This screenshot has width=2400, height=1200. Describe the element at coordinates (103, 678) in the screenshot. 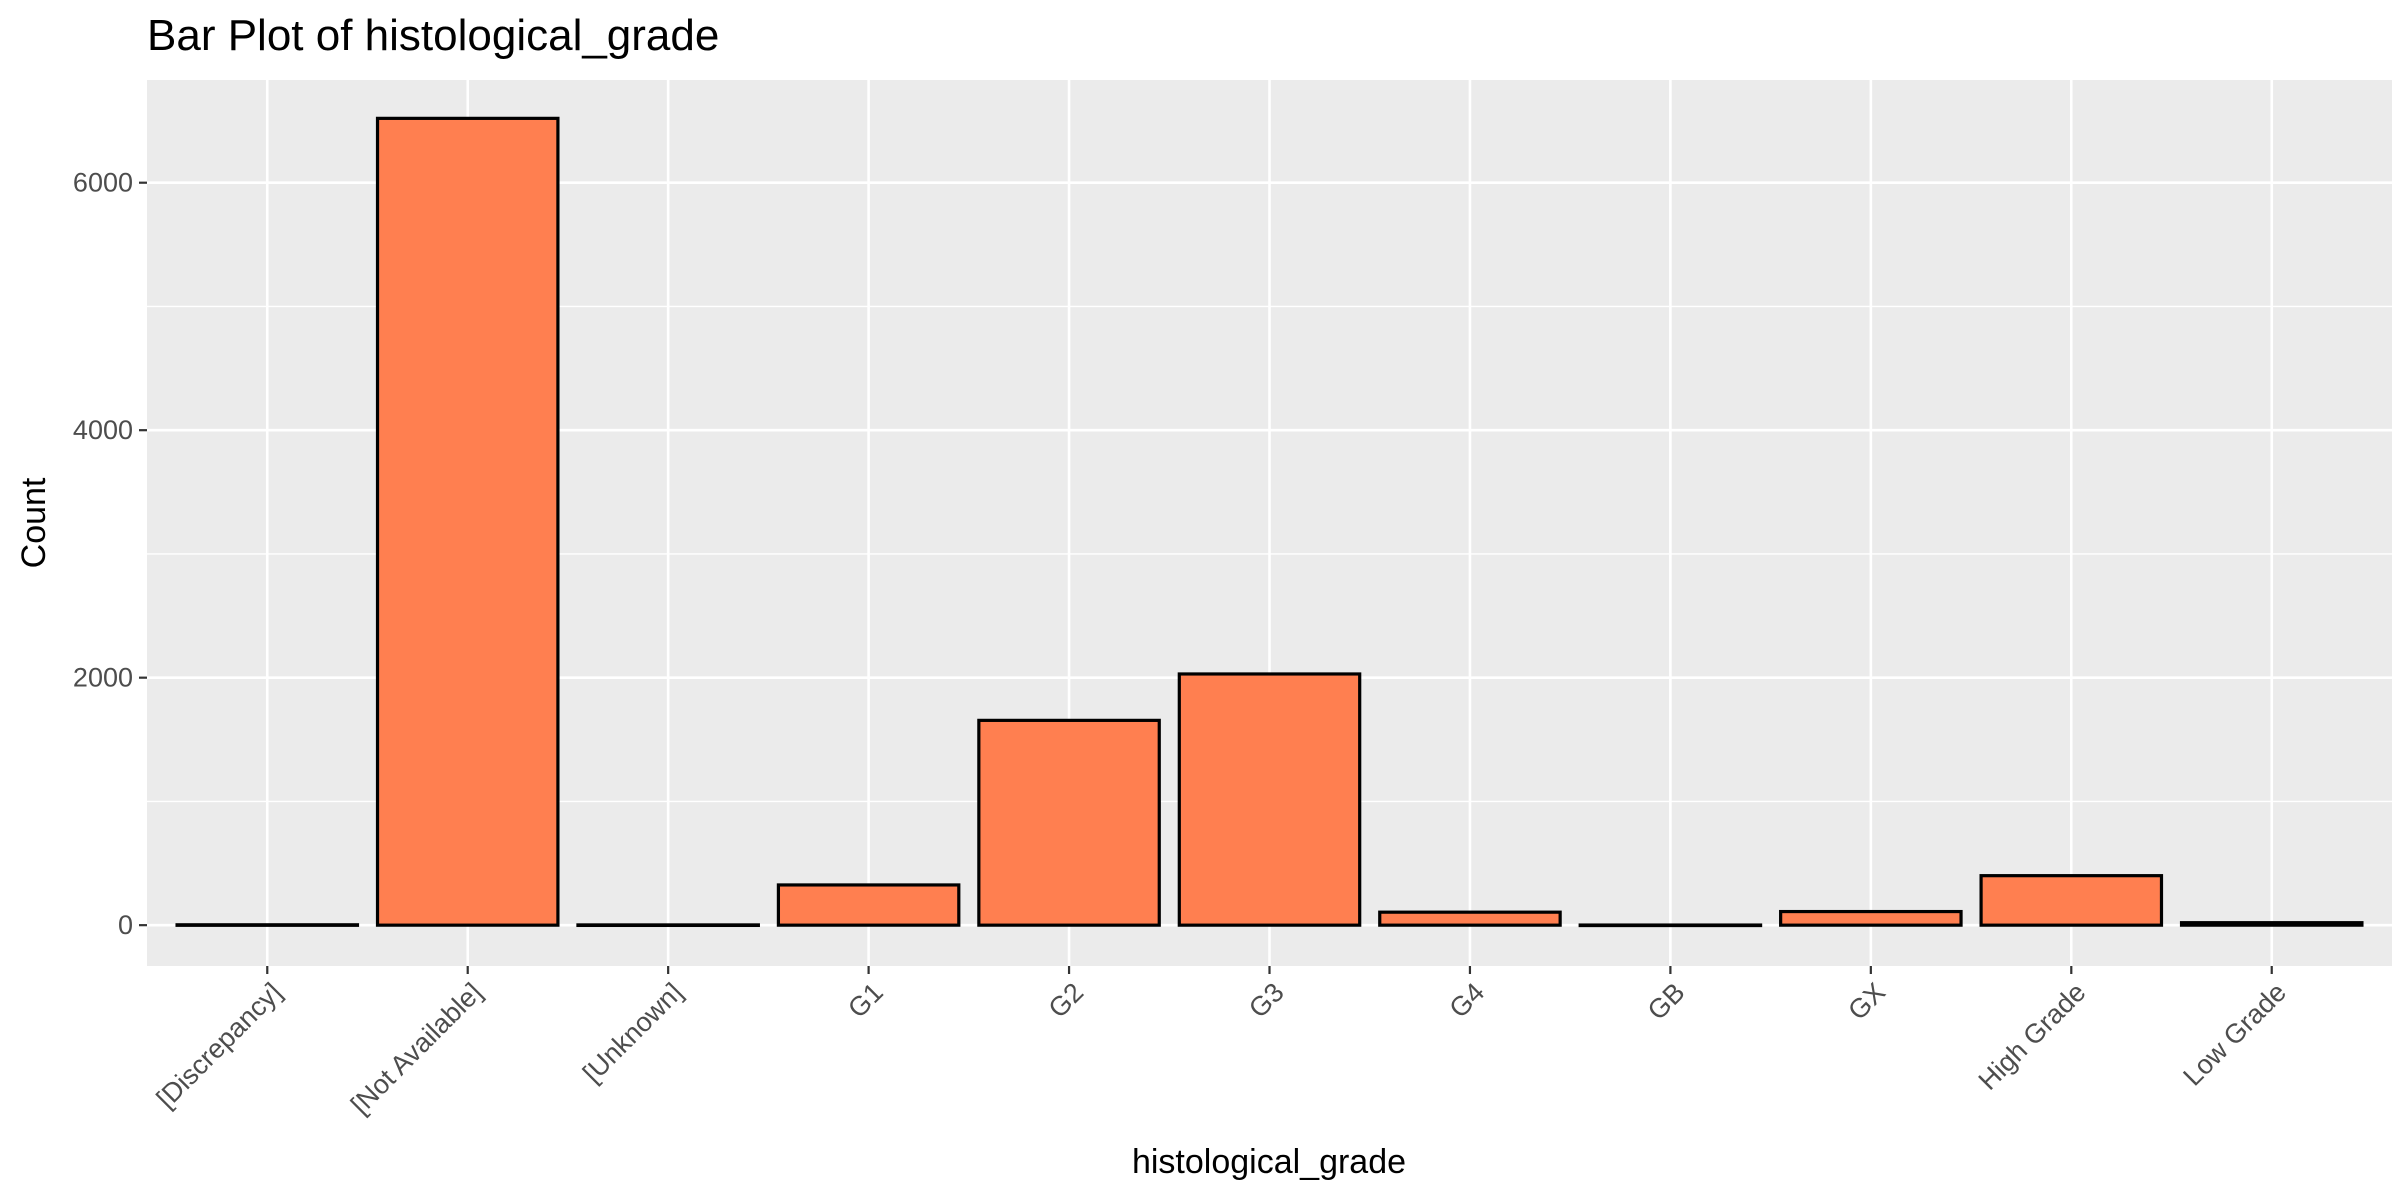

I see `y-tick-label: 2000` at that location.